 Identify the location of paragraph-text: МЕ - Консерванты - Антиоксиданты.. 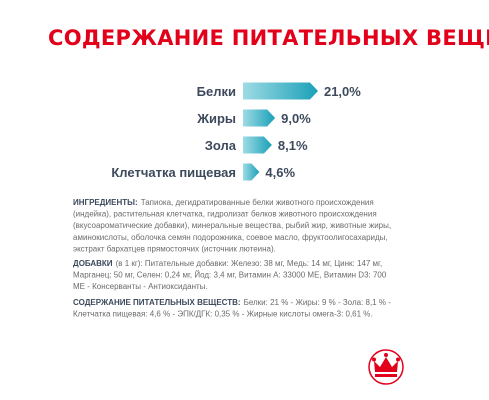
(140, 286).